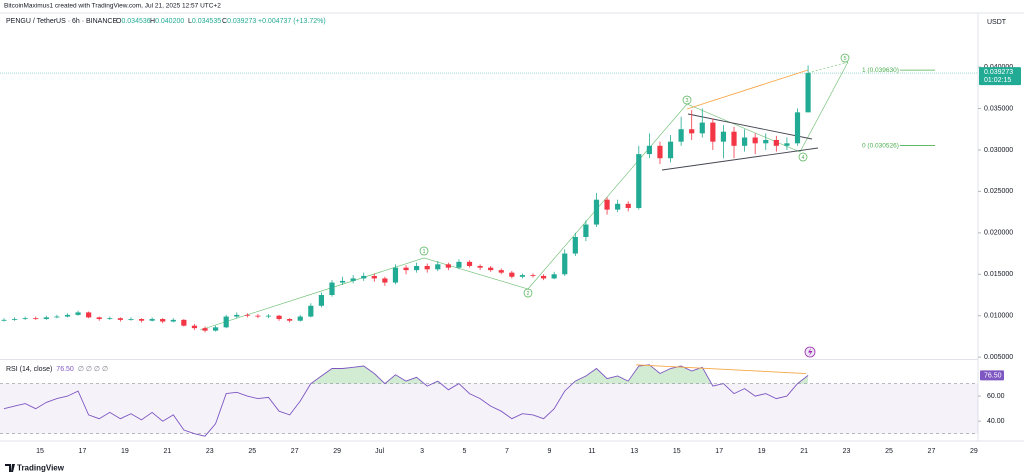 This screenshot has height=476, width=1024. I want to click on rsi-value: 76.50, so click(65, 369).